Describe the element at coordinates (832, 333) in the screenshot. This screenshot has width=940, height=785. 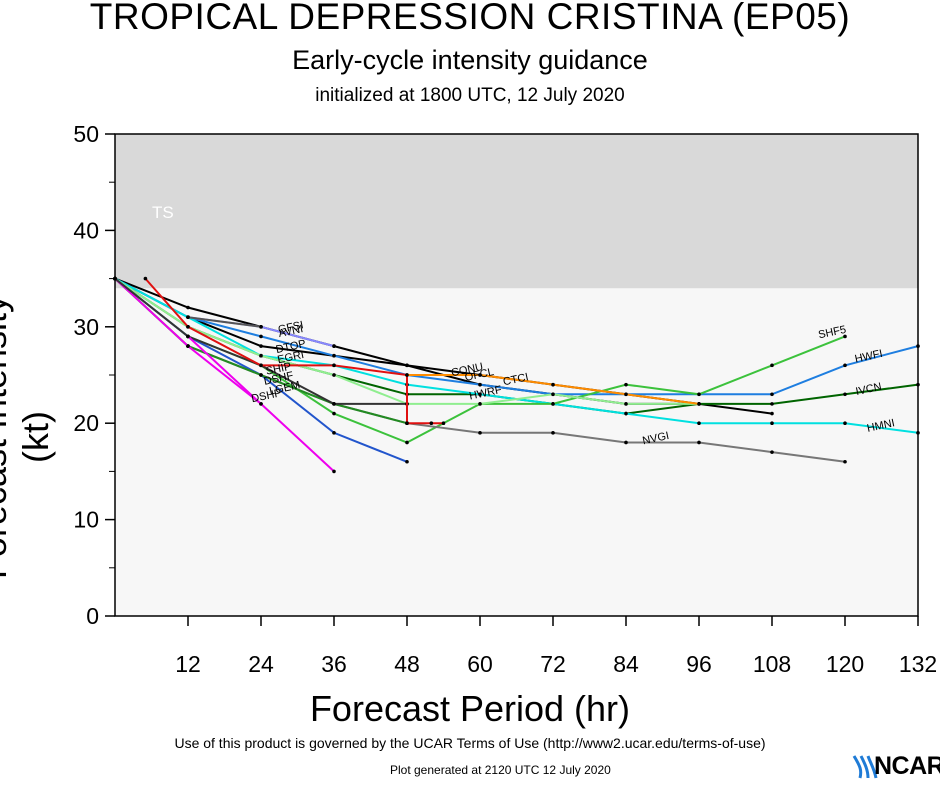
I see `series-label-shf5: SHF5` at that location.